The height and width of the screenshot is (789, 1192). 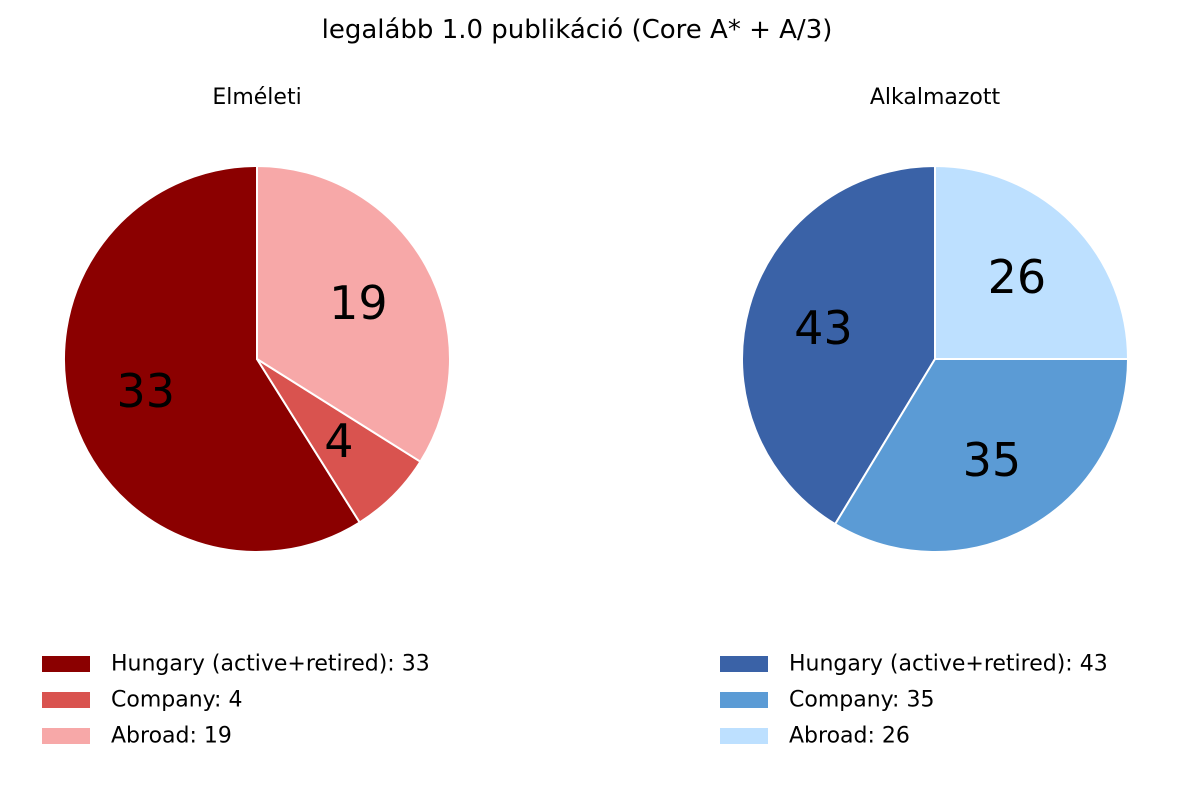 I want to click on legend-label: Abroad: 26, so click(x=849, y=736).